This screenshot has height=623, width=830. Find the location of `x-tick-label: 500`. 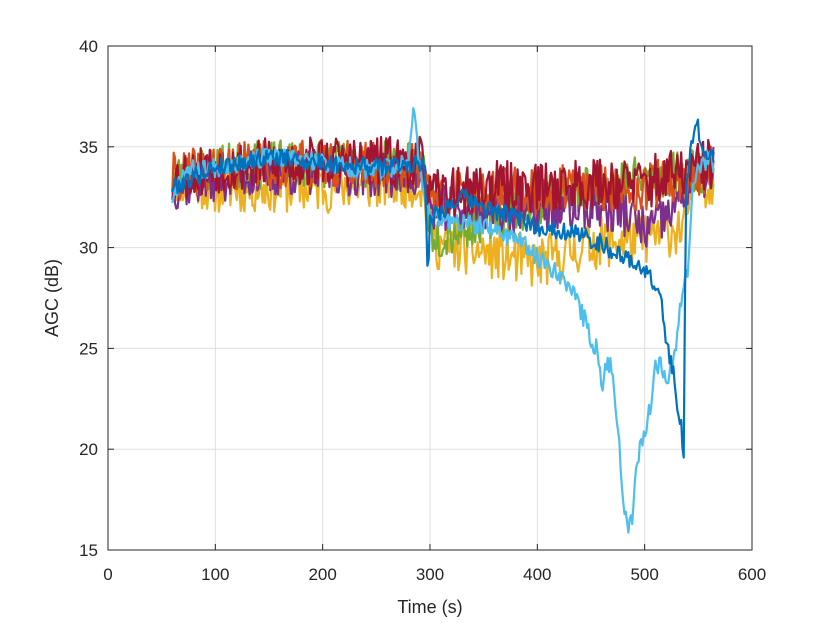

x-tick-label: 500 is located at coordinates (644, 574).